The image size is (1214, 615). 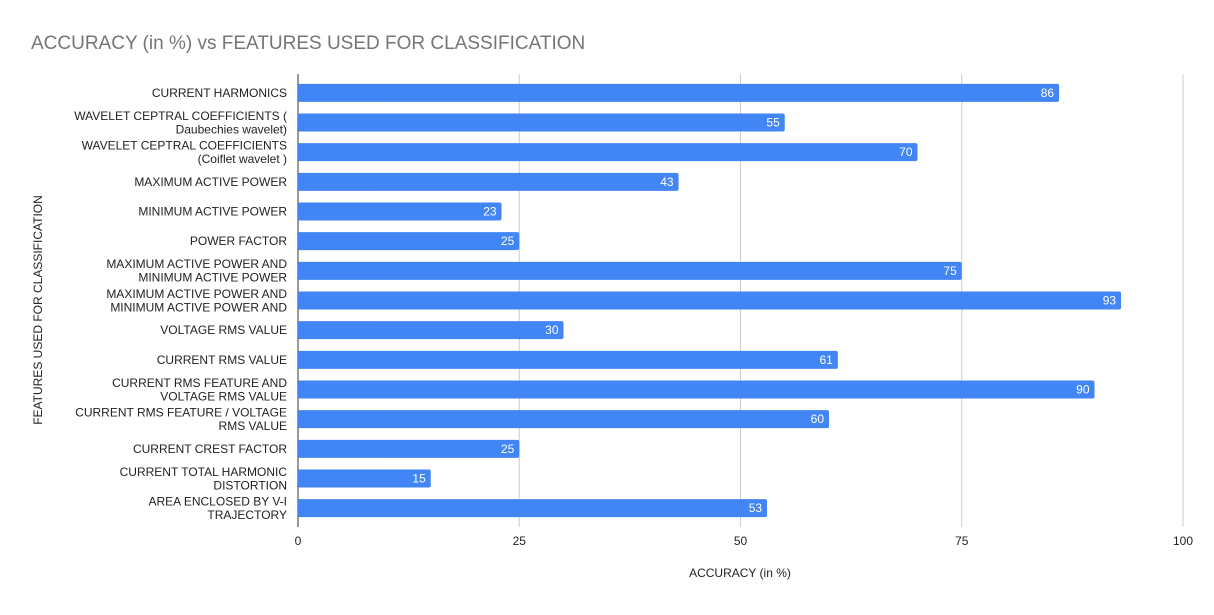 What do you see at coordinates (1183, 541) in the screenshot?
I see `x-tick-label: 100` at bounding box center [1183, 541].